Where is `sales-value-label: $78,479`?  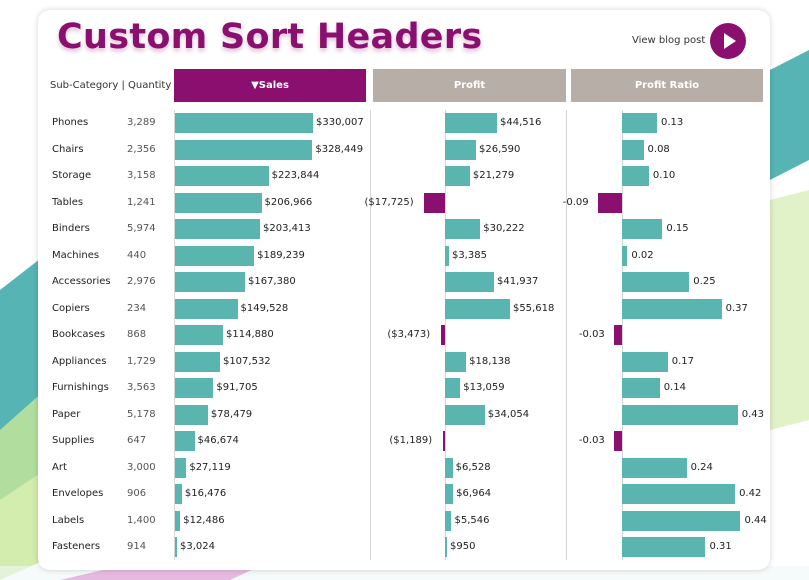
sales-value-label: $78,479 is located at coordinates (231, 414).